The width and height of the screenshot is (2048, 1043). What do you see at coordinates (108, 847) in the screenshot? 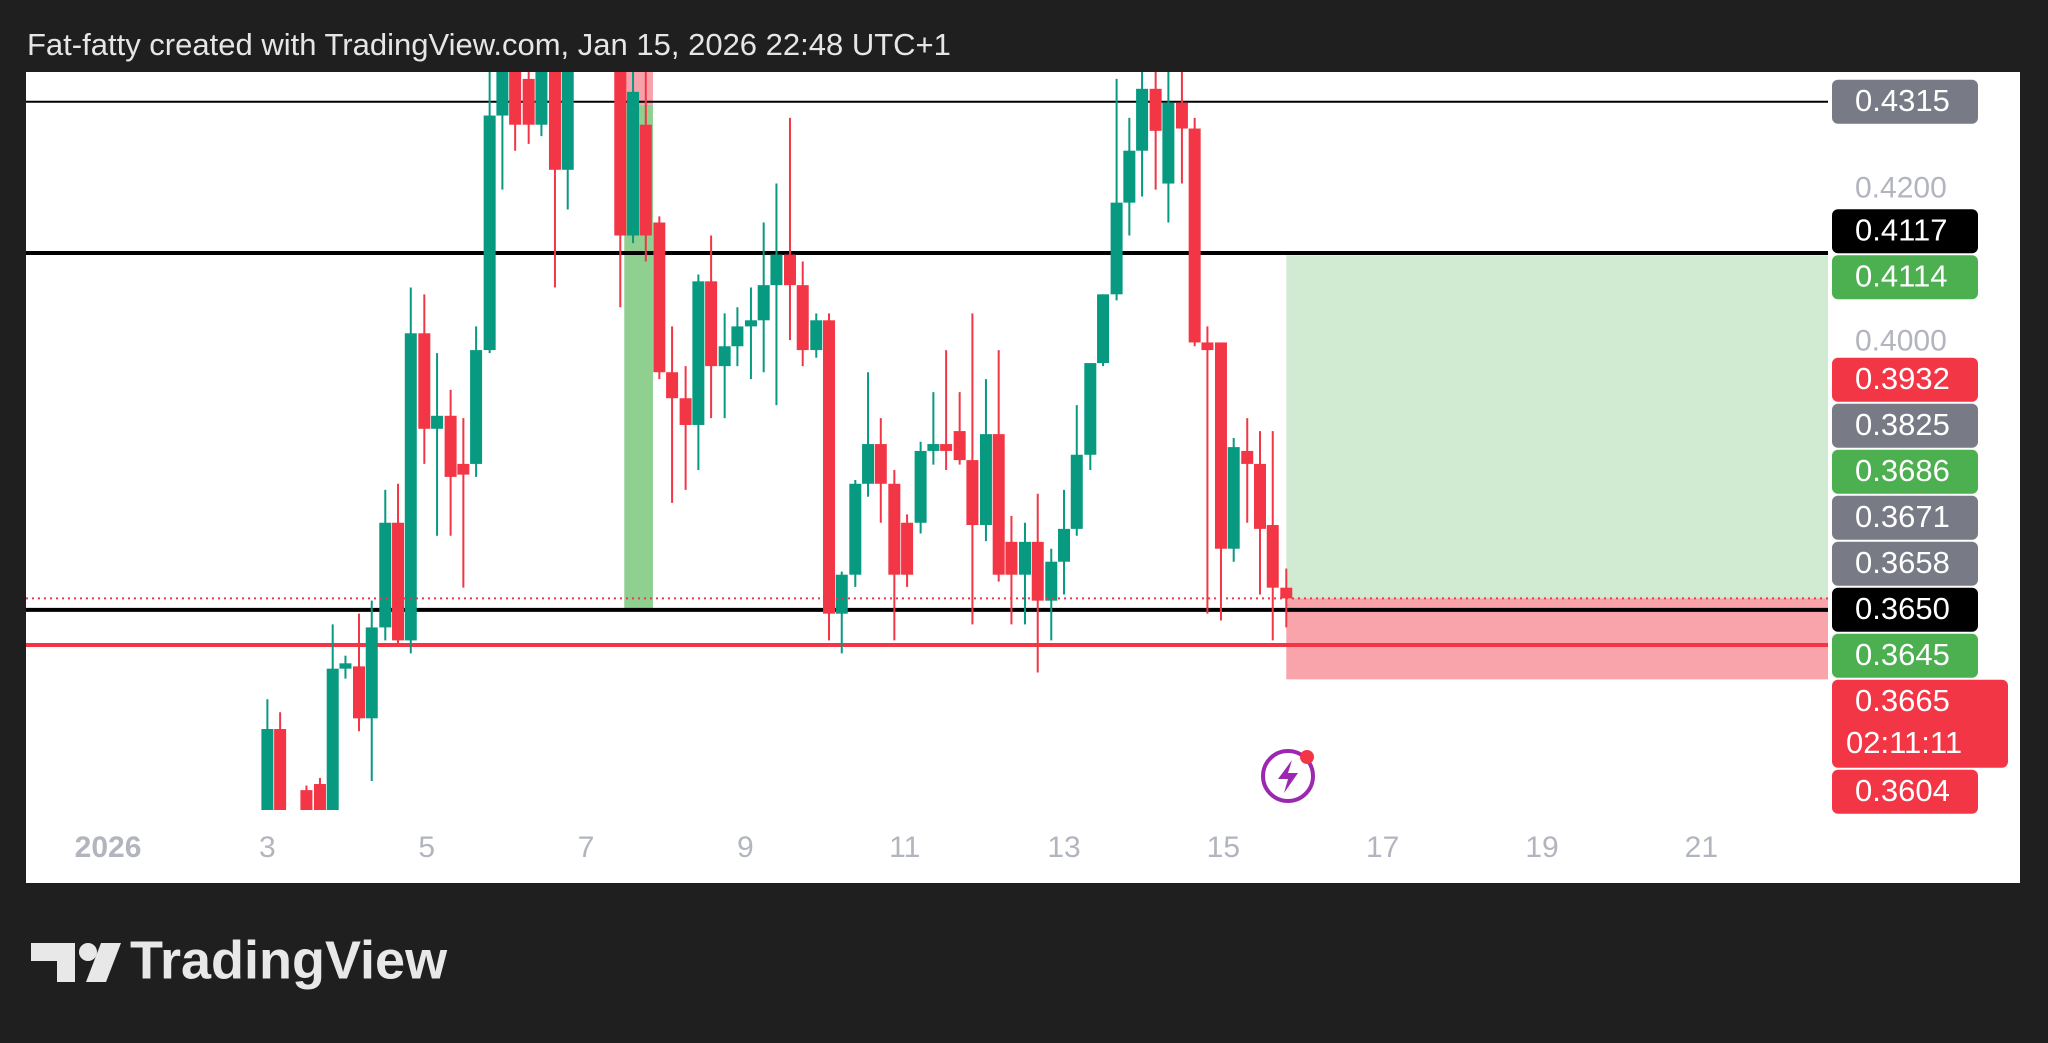
I see `x-tick-label: 2026` at bounding box center [108, 847].